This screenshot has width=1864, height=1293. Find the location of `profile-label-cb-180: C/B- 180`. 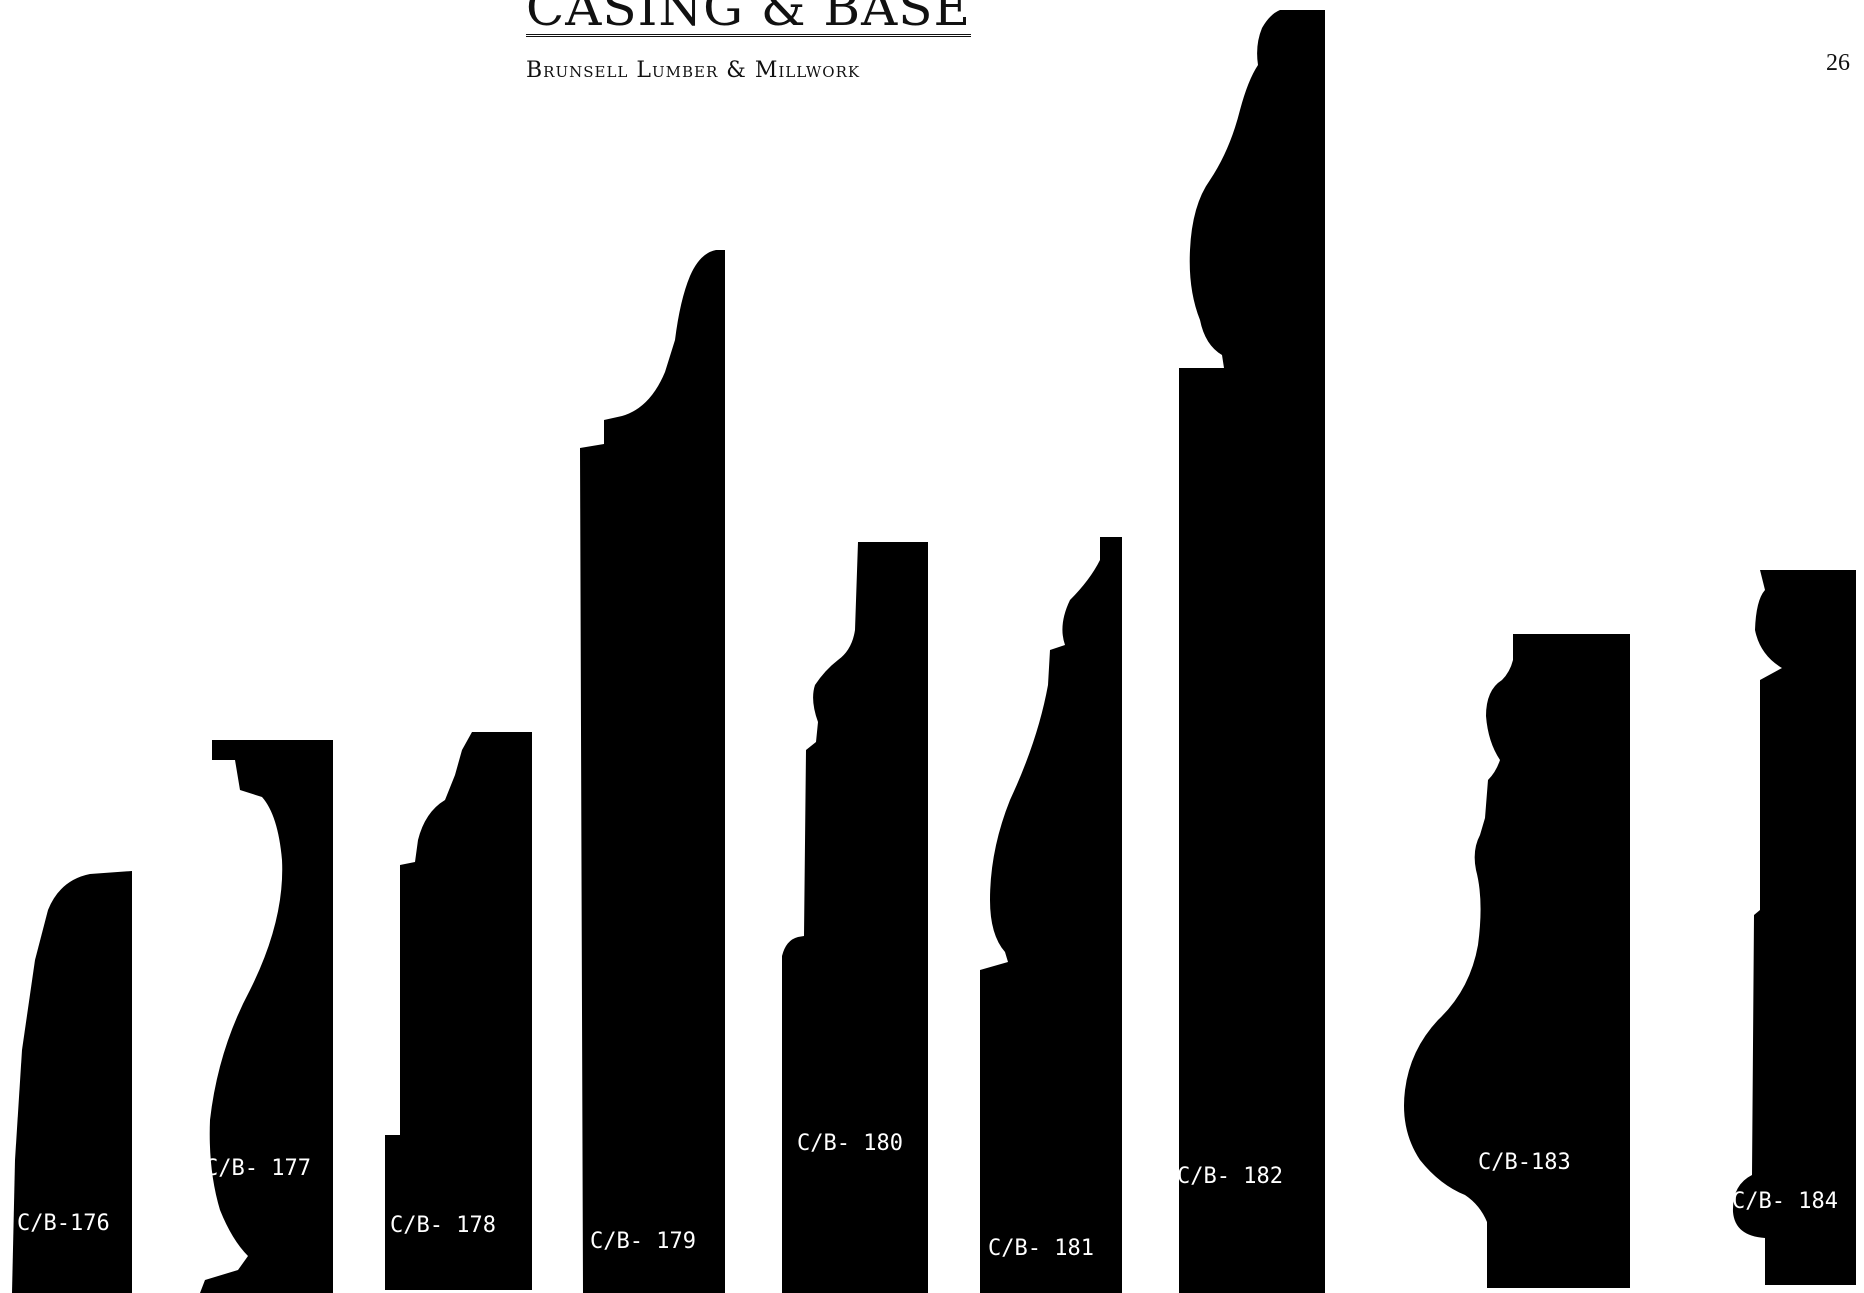

profile-label-cb-180: C/B- 180 is located at coordinates (850, 1143).